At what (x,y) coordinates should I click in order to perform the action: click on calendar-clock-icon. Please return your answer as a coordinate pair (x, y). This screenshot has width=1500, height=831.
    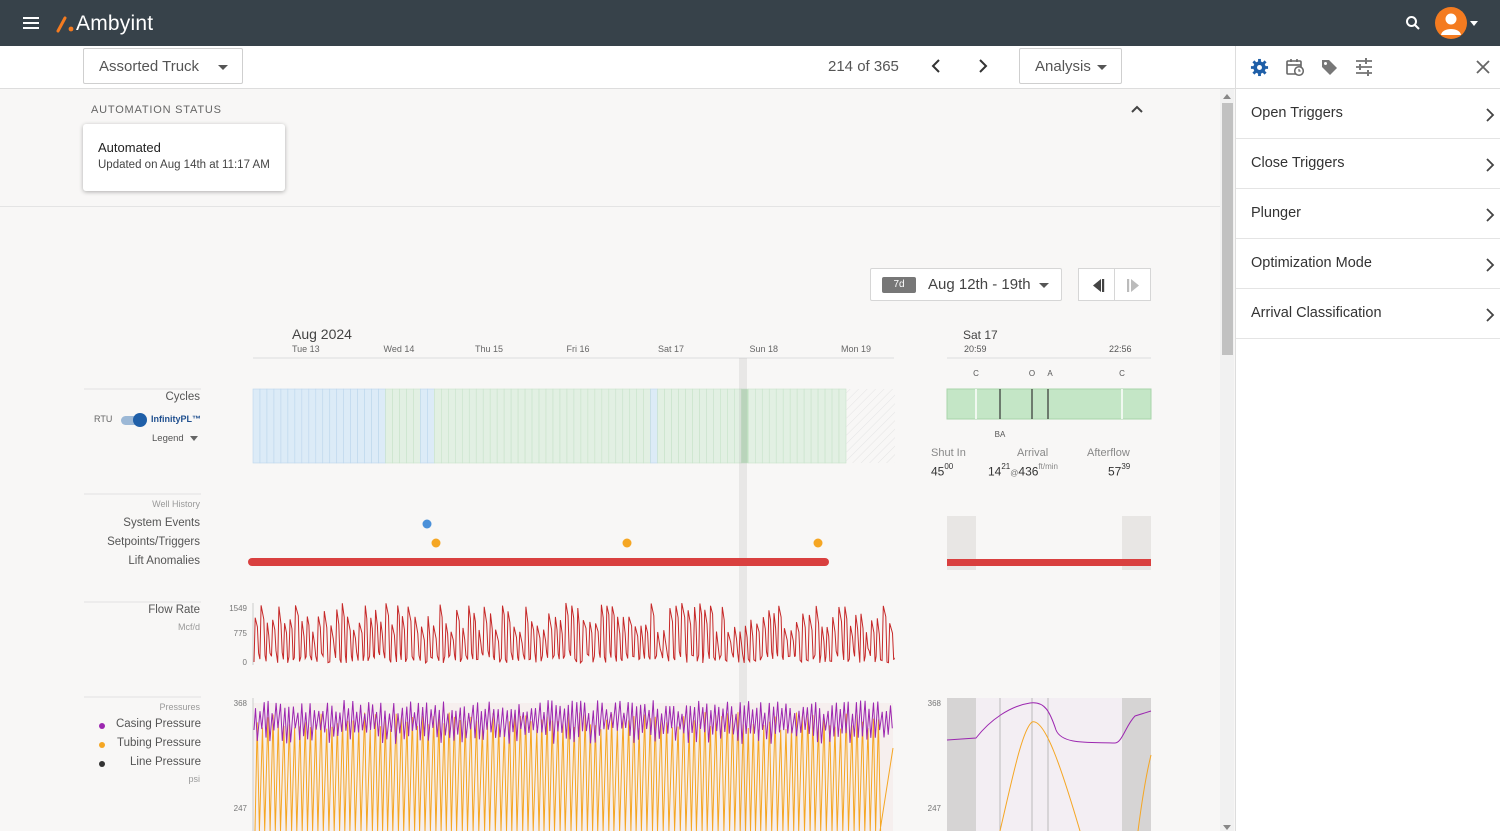
    Looking at the image, I should click on (1295, 67).